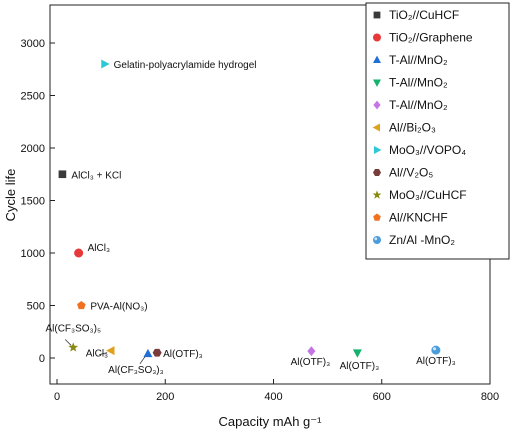 The height and width of the screenshot is (436, 512). What do you see at coordinates (33, 202) in the screenshot?
I see `y-tick-label: 1500` at bounding box center [33, 202].